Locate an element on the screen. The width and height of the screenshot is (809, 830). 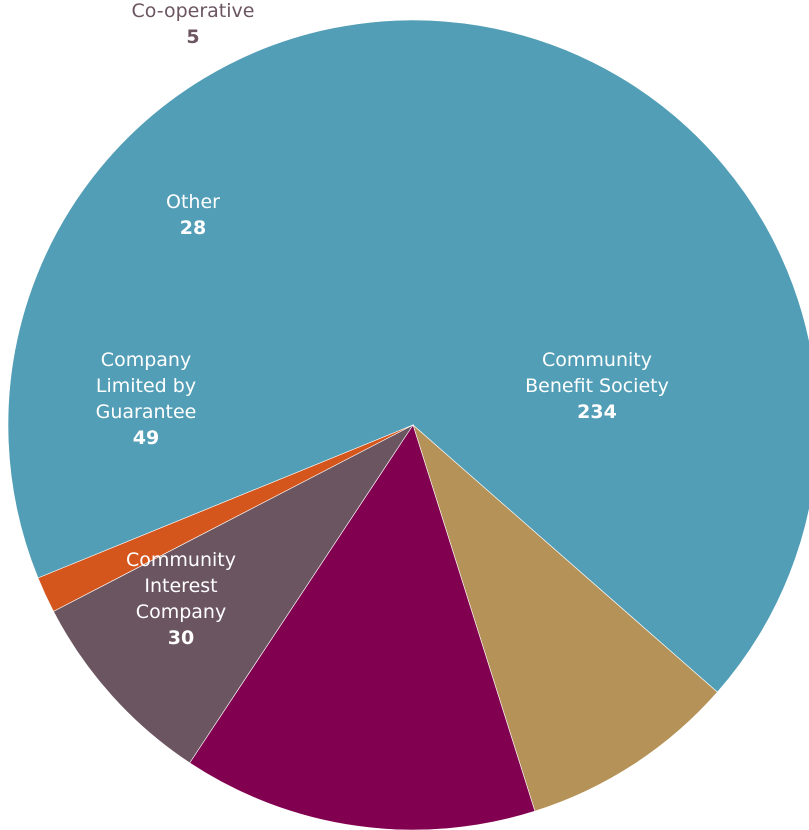
slice-label: Community Benefit Society is located at coordinates (597, 373).